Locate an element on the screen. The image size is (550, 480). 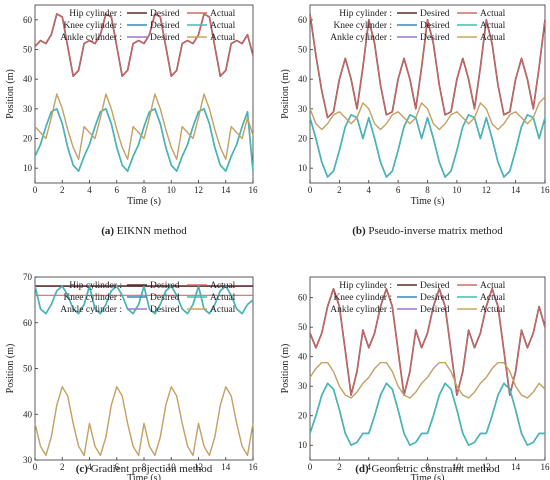
panel-letter: (a) is located at coordinates (107, 231).